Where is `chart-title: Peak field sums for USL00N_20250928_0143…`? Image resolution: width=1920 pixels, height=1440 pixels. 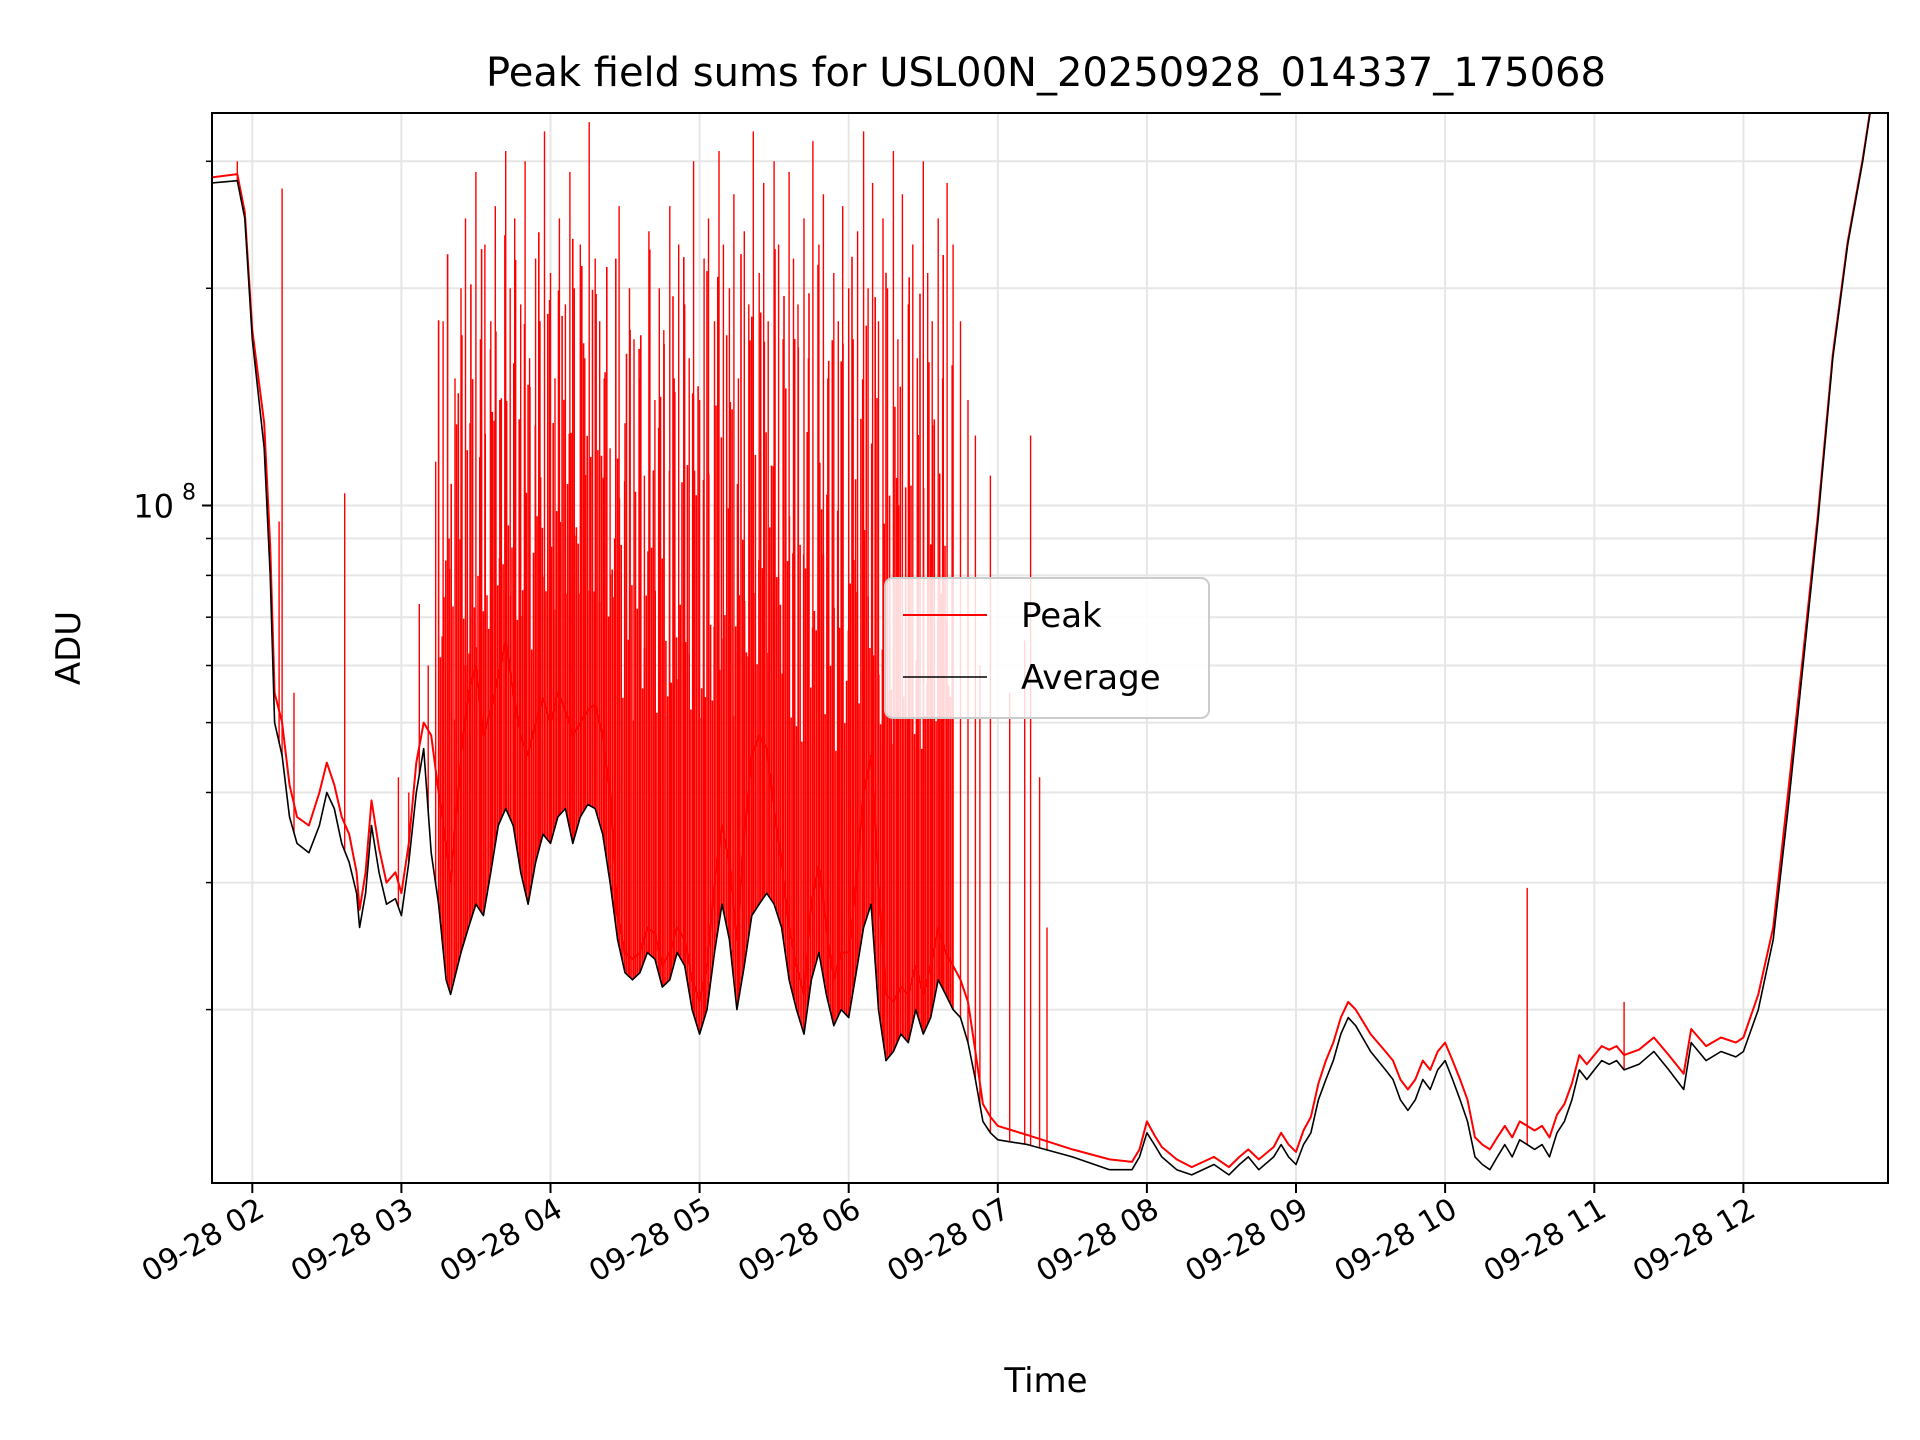 chart-title: Peak field sums for USL00N_20250928_0143… is located at coordinates (1046, 73).